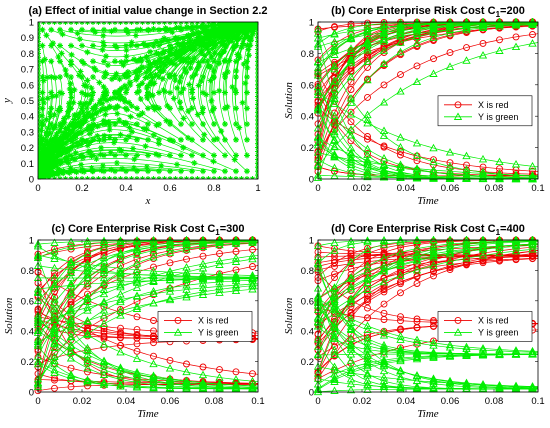  Describe the element at coordinates (102, 129) in the screenshot. I see `trajectory-line` at that location.